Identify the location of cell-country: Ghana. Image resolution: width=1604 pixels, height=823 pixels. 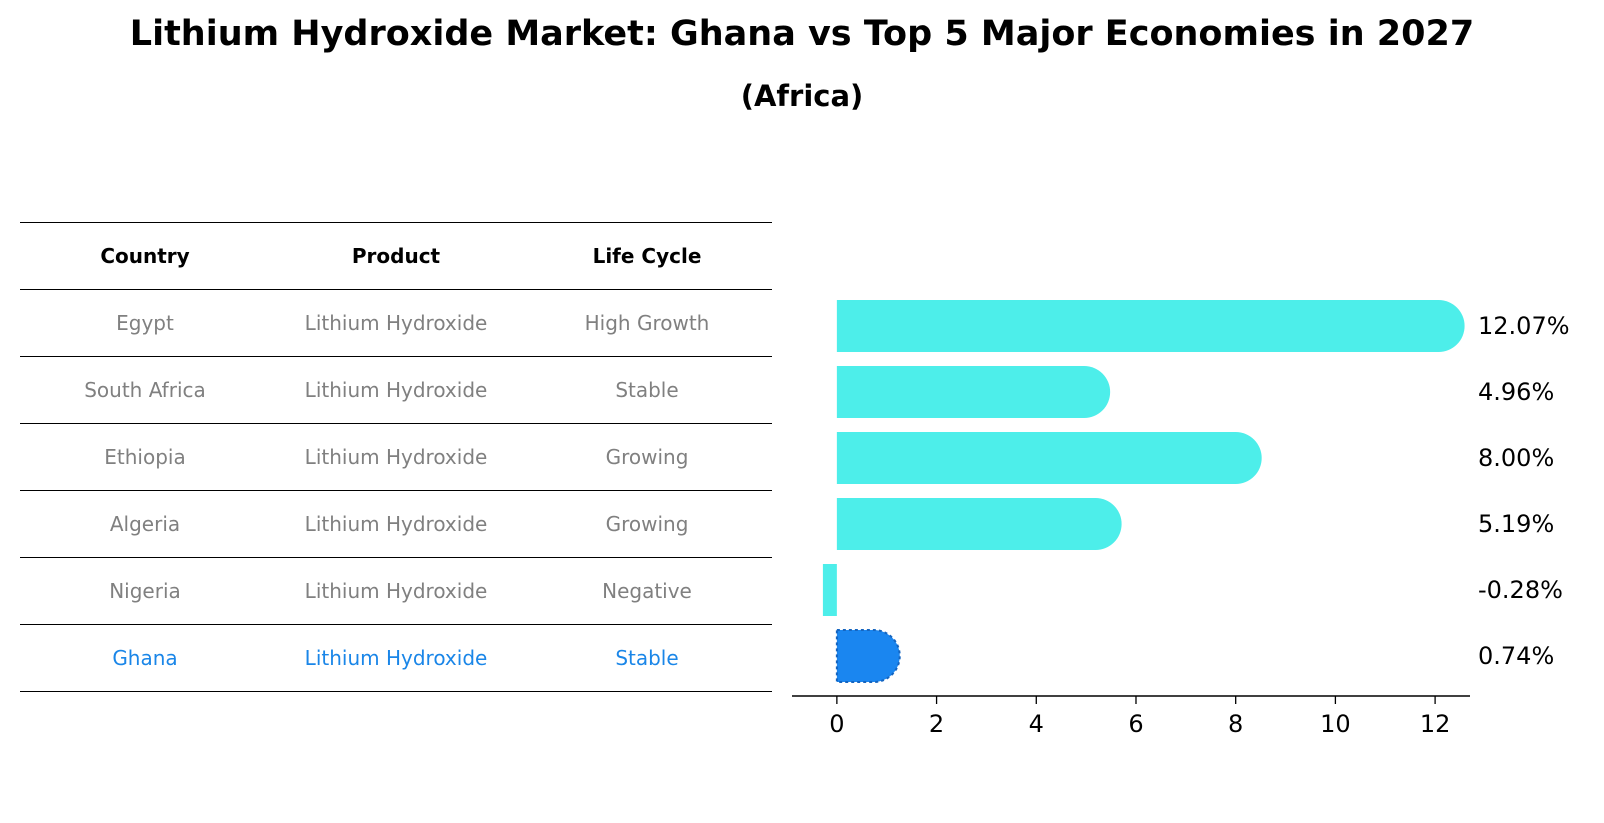
(145, 658).